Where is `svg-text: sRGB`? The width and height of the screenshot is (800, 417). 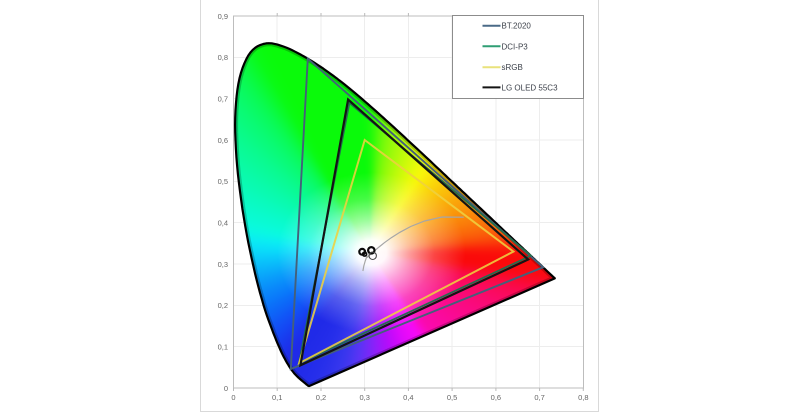 svg-text: sRGB is located at coordinates (512, 67).